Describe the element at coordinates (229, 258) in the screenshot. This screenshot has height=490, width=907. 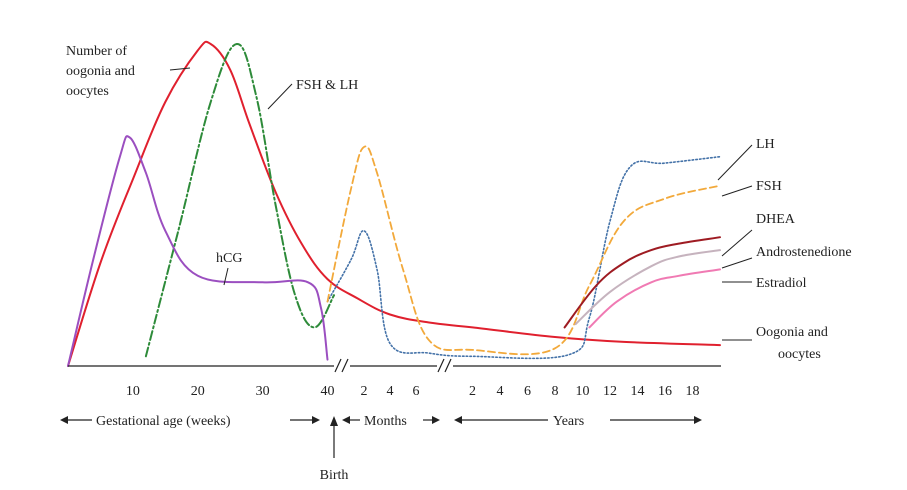
I see `label-hcg: hCG` at that location.